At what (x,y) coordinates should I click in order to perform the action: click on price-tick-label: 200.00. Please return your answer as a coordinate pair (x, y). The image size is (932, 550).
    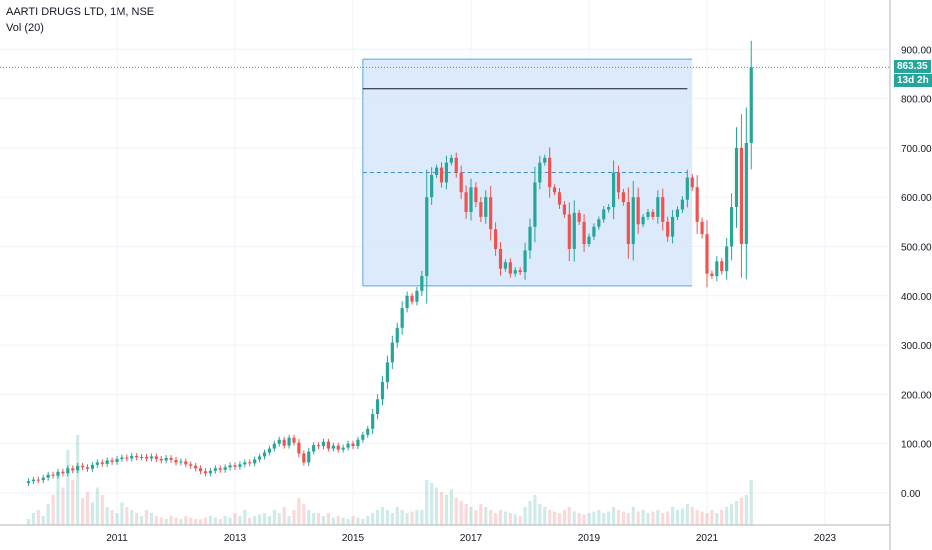
    Looking at the image, I should click on (916, 395).